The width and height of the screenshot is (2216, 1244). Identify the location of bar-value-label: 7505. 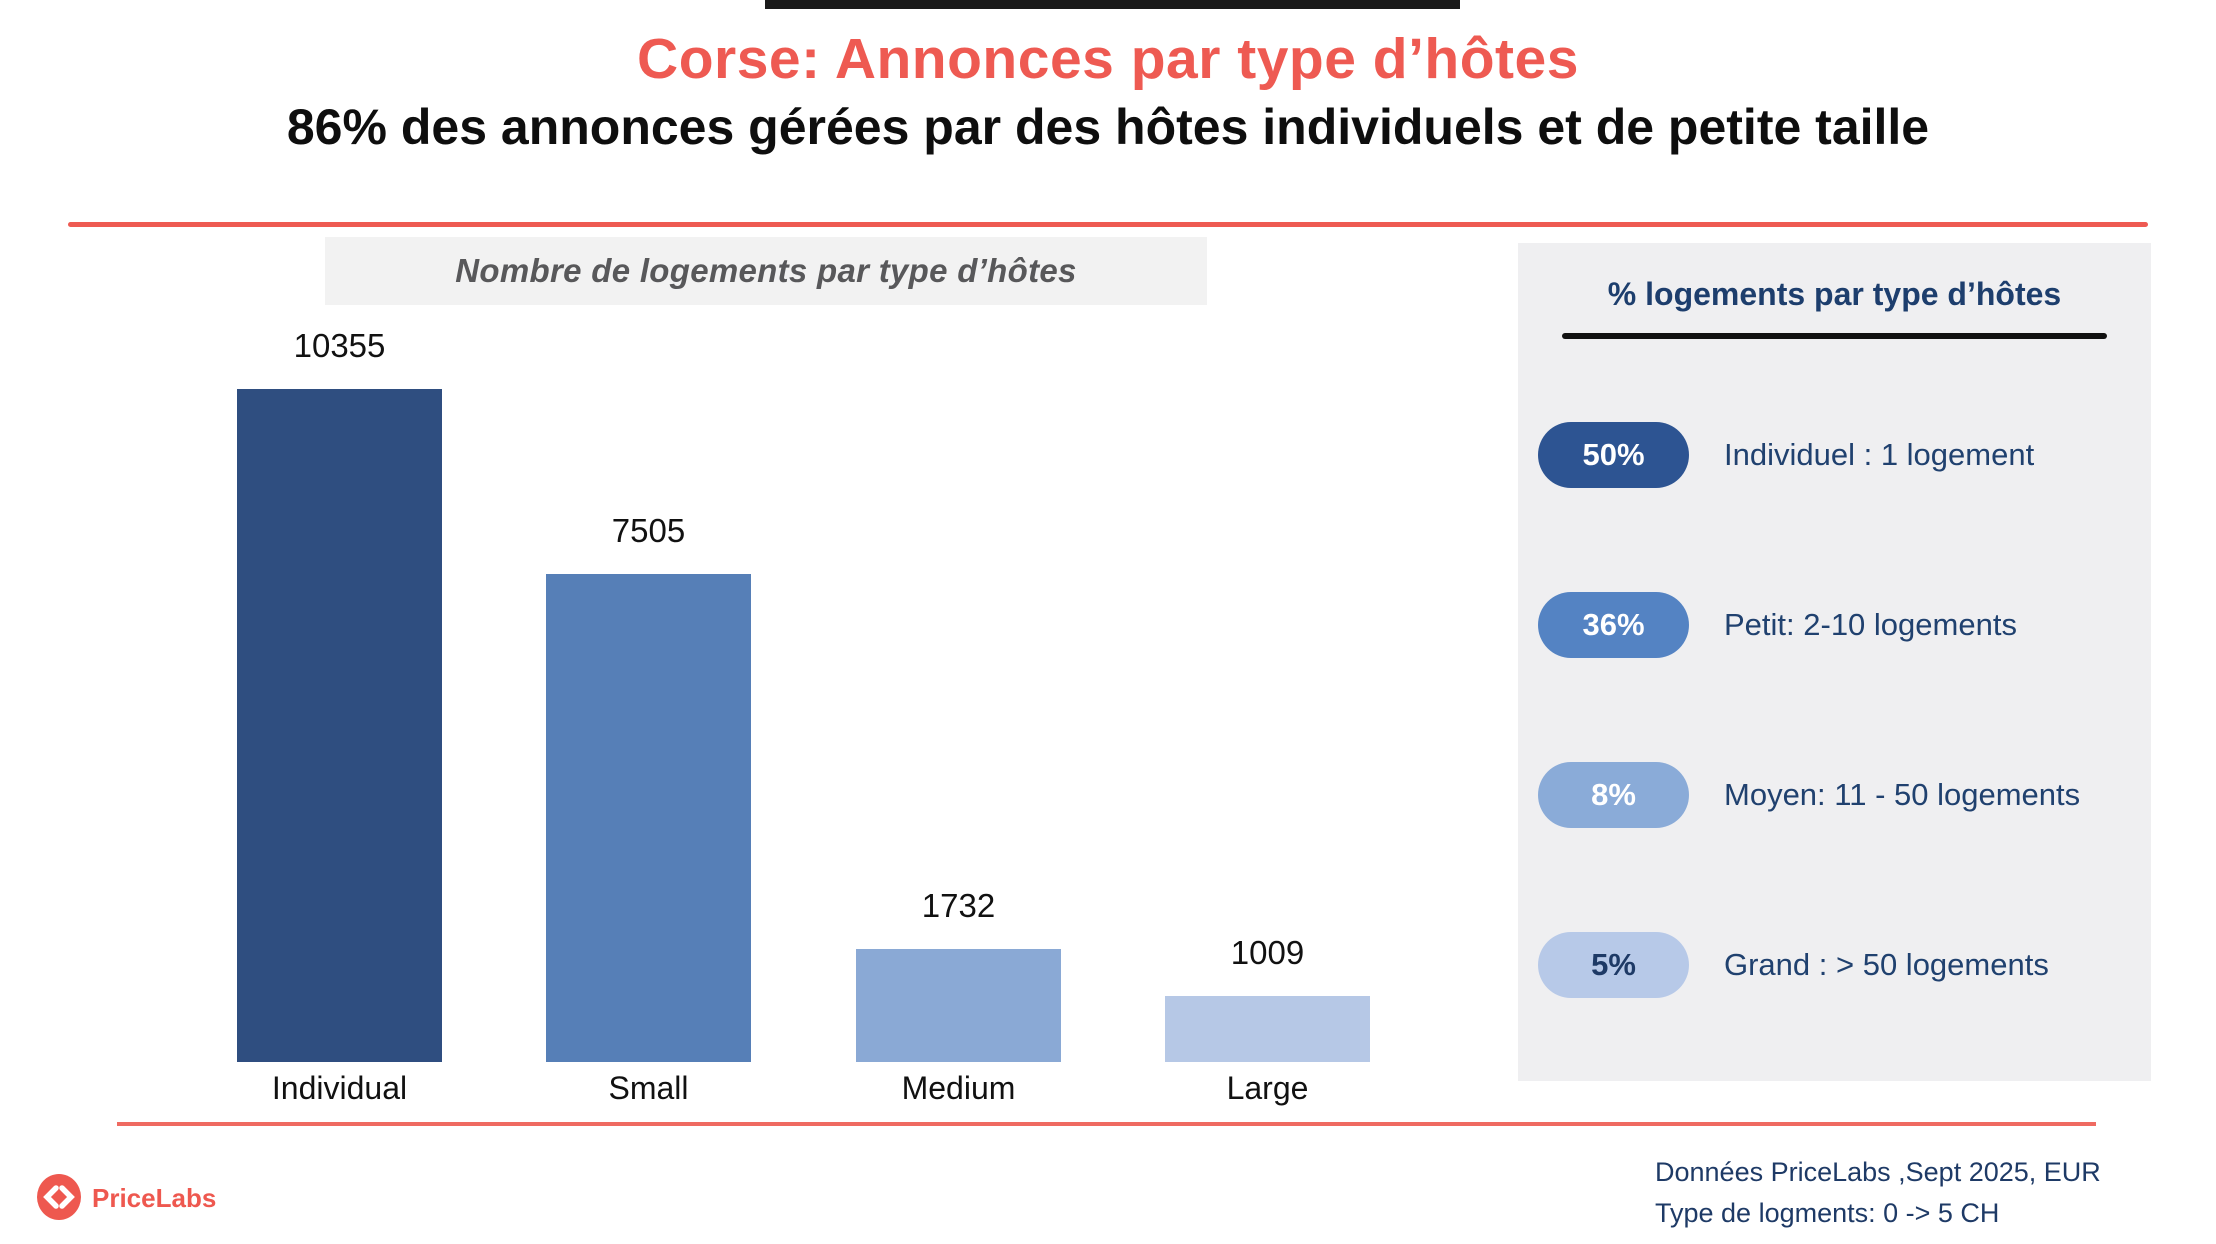
(648, 530).